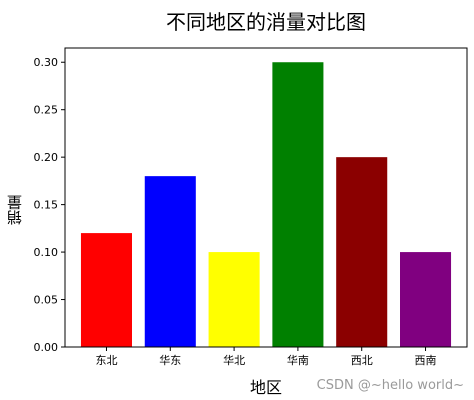  I want to click on x-tick-label-1: 华东, so click(170, 360).